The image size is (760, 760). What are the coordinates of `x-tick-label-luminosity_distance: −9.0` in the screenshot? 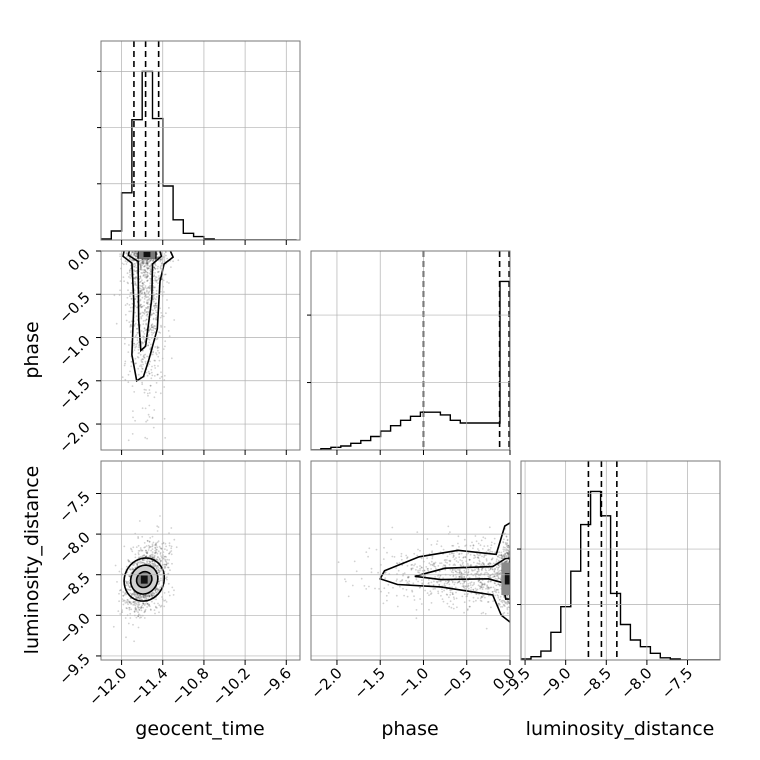 It's located at (555, 683).